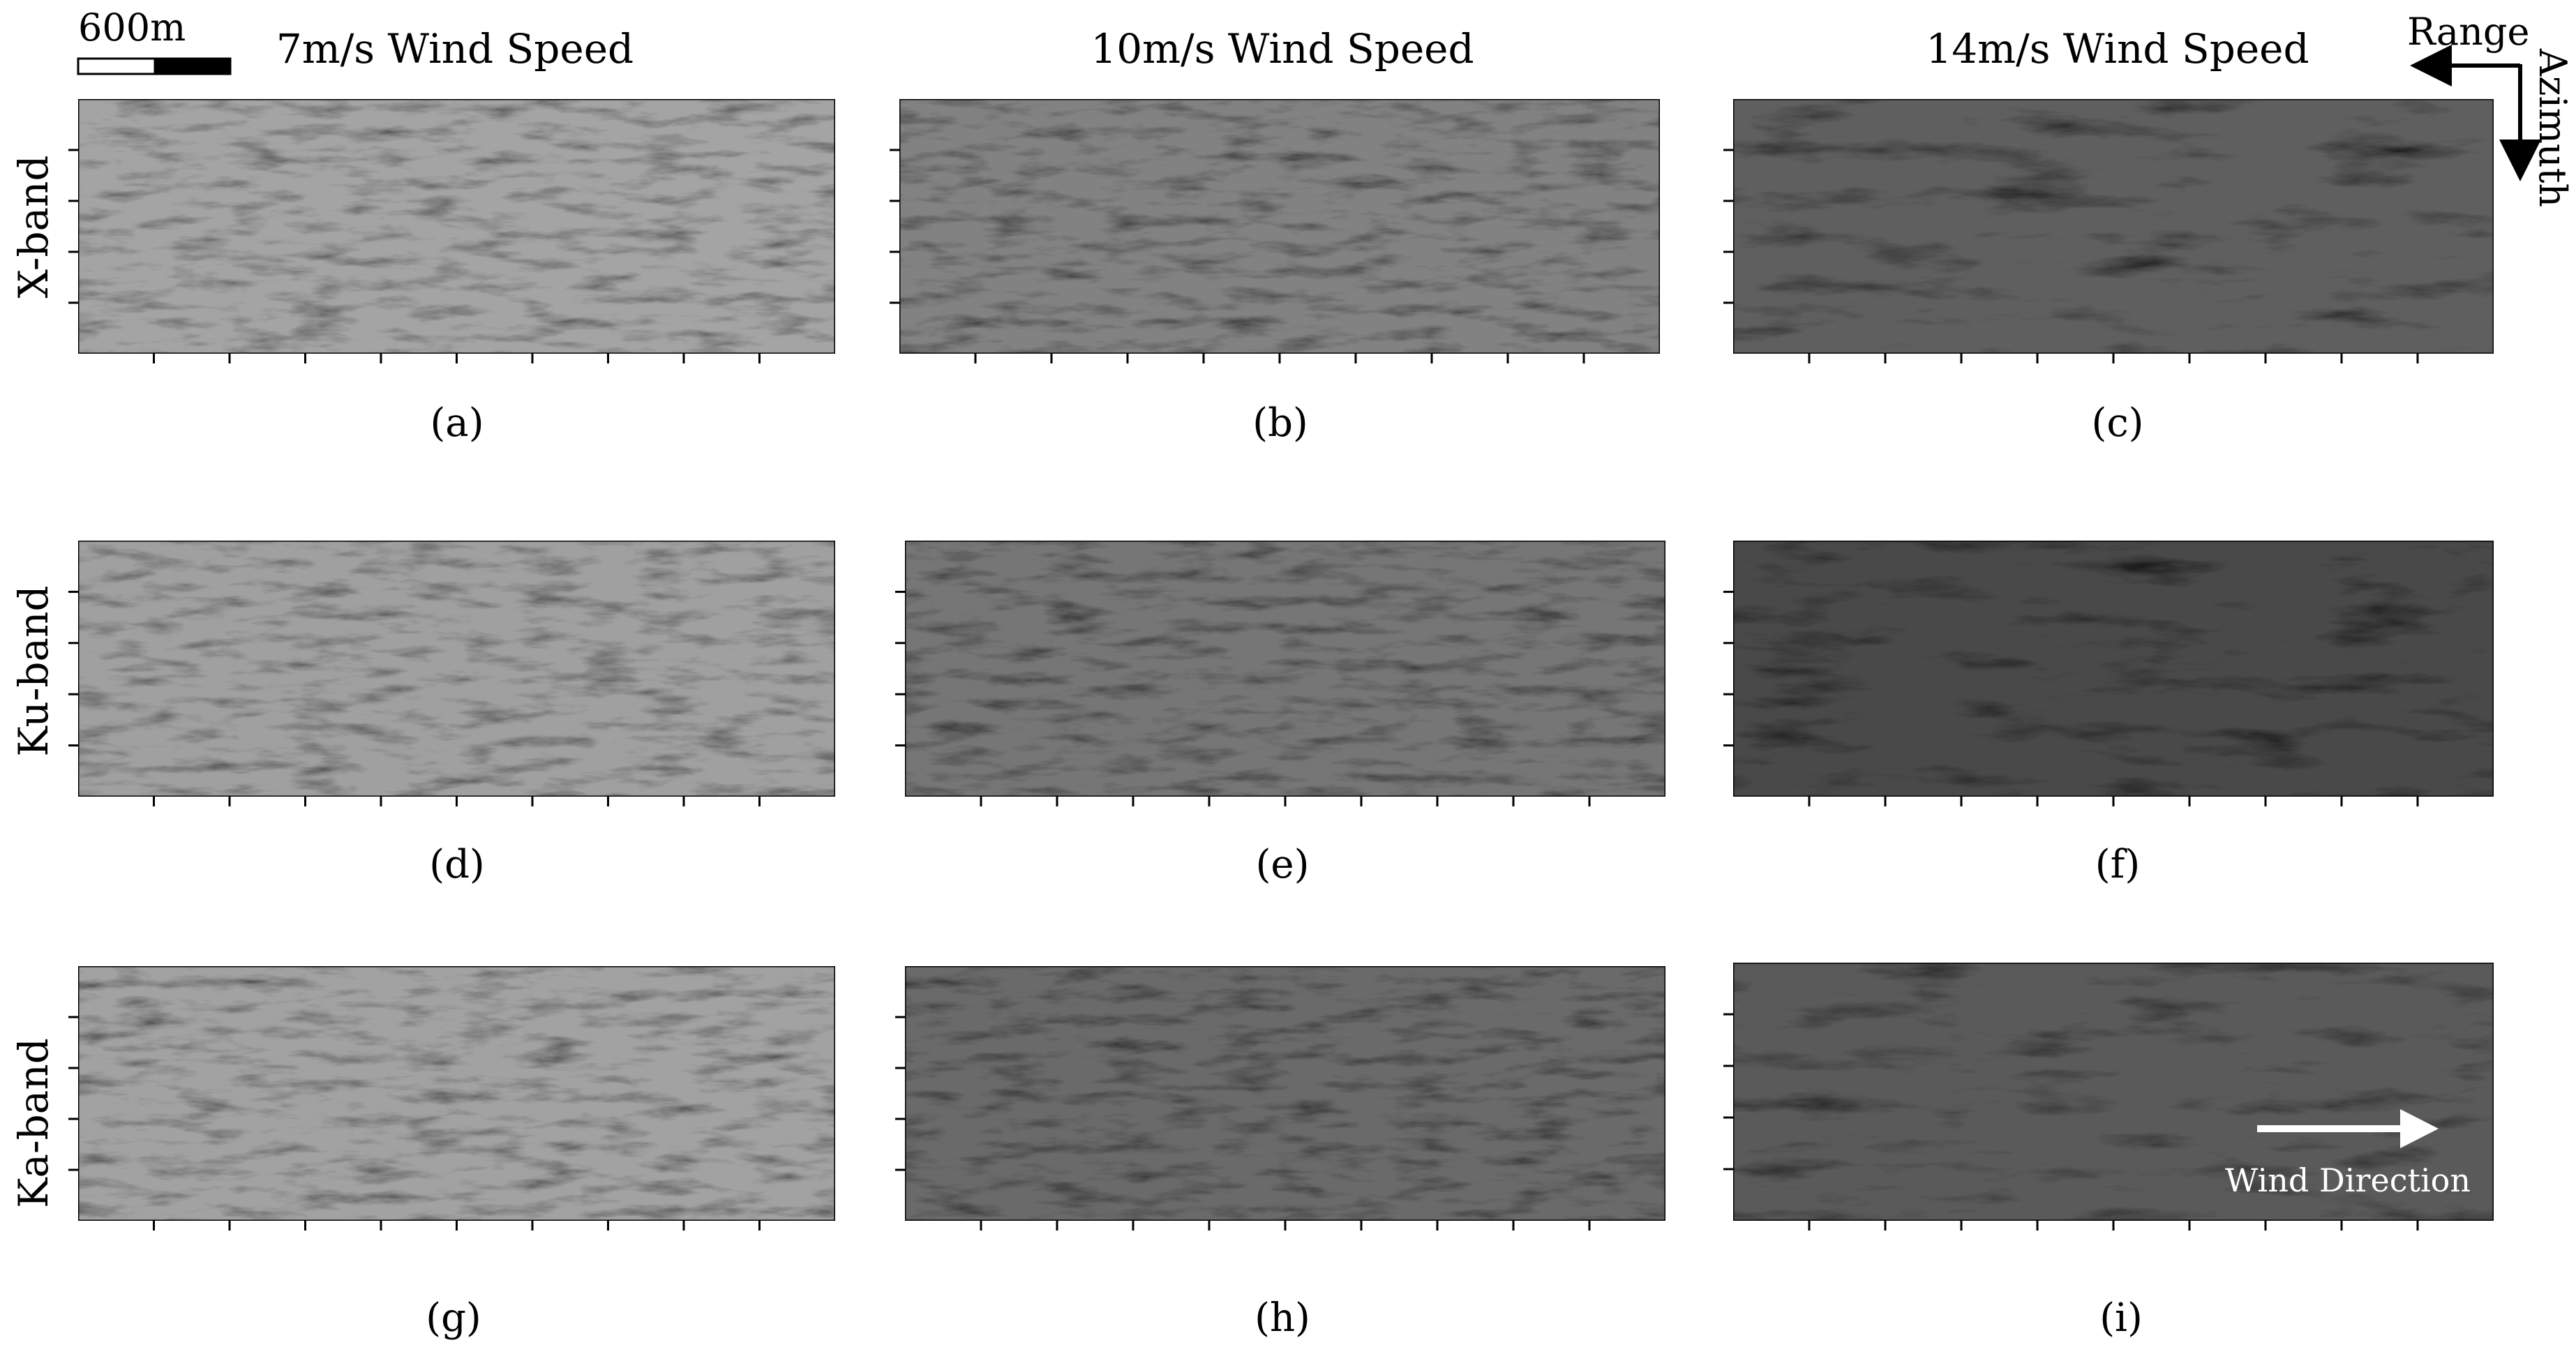 Image resolution: width=2576 pixels, height=1354 pixels. I want to click on row-label-x-band: X-band, so click(33, 226).